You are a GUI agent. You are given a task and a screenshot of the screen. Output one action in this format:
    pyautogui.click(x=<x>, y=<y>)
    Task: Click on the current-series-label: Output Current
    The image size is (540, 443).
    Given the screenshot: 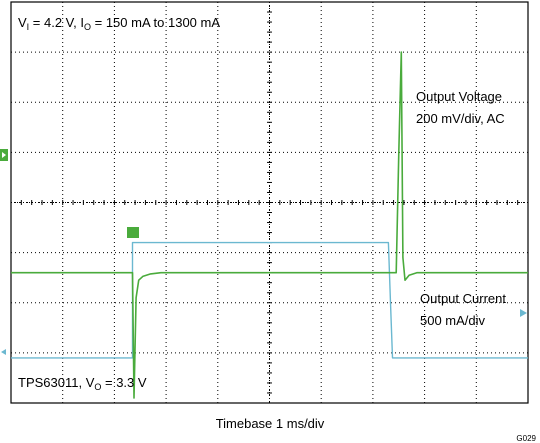 What is the action you would take?
    pyautogui.click(x=463, y=298)
    